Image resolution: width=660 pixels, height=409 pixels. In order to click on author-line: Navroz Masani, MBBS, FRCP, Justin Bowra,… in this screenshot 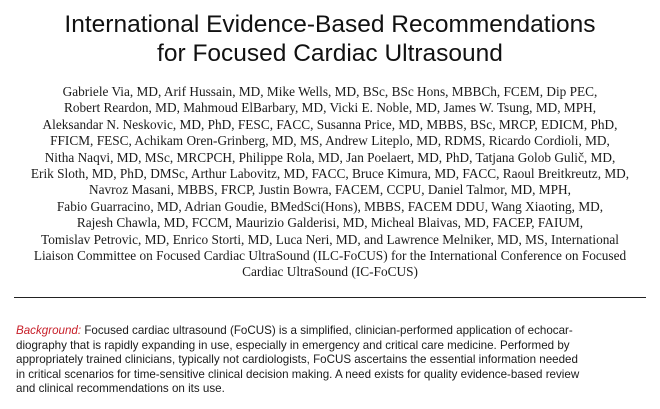, I will do `click(330, 190)`.